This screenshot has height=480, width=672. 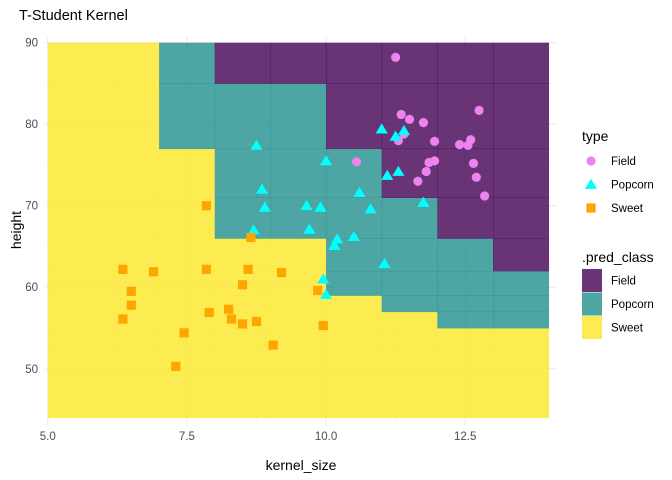 I want to click on legend-swatch-sweet, so click(x=592, y=327).